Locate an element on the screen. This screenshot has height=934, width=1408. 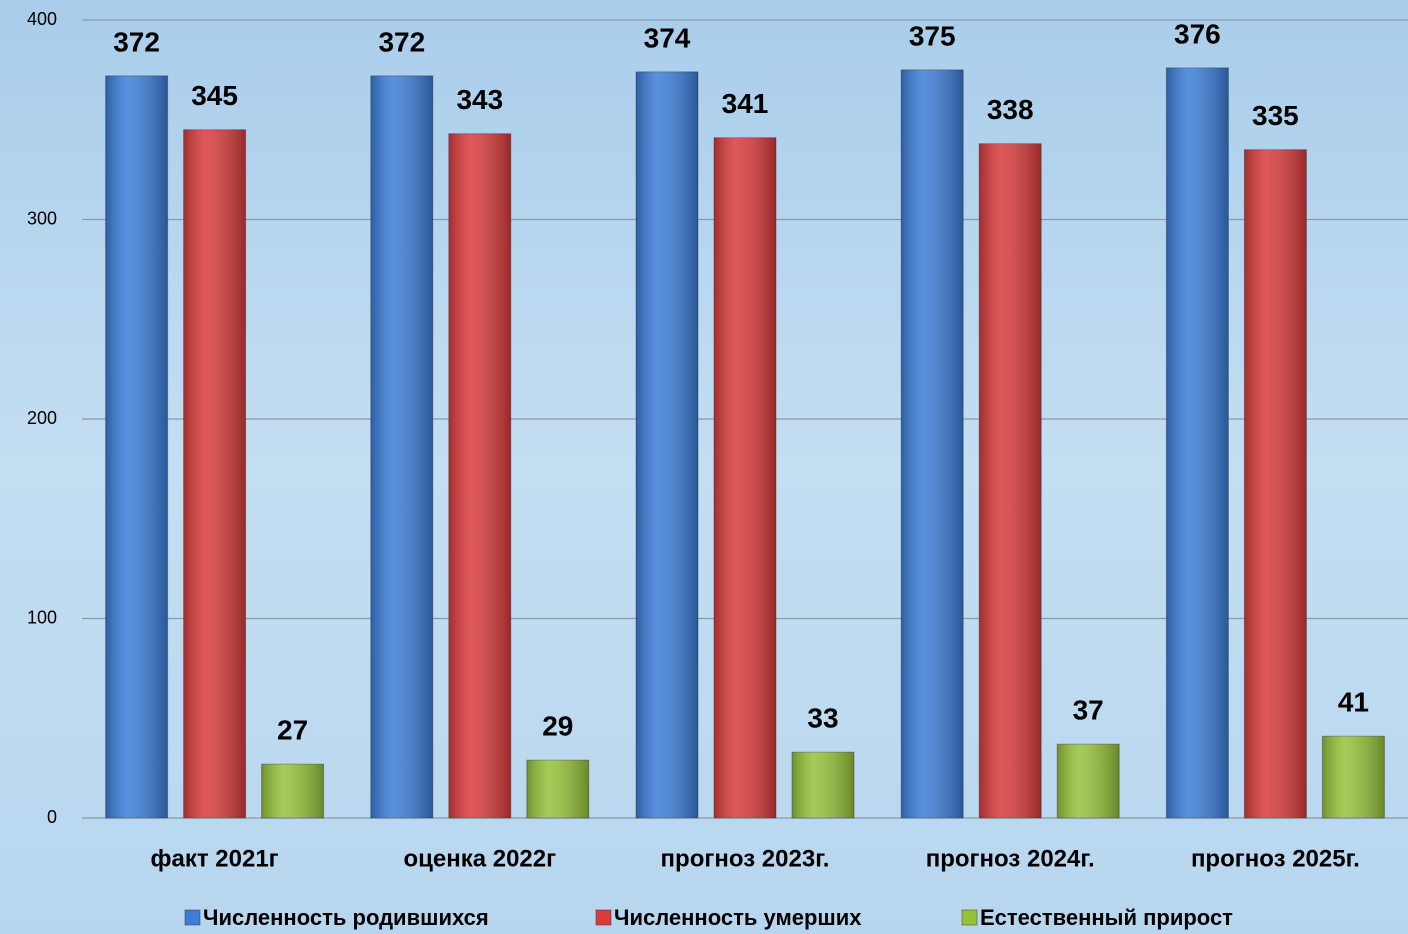
x-tick-label: прогноз 2024г. is located at coordinates (1010, 858).